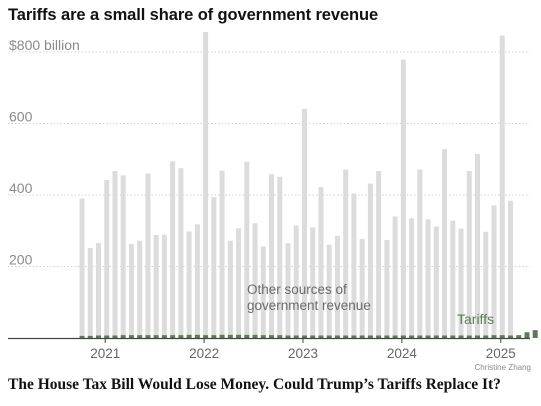 Image resolution: width=541 pixels, height=406 pixels. What do you see at coordinates (303, 353) in the screenshot?
I see `x-tick-label: 2023` at bounding box center [303, 353].